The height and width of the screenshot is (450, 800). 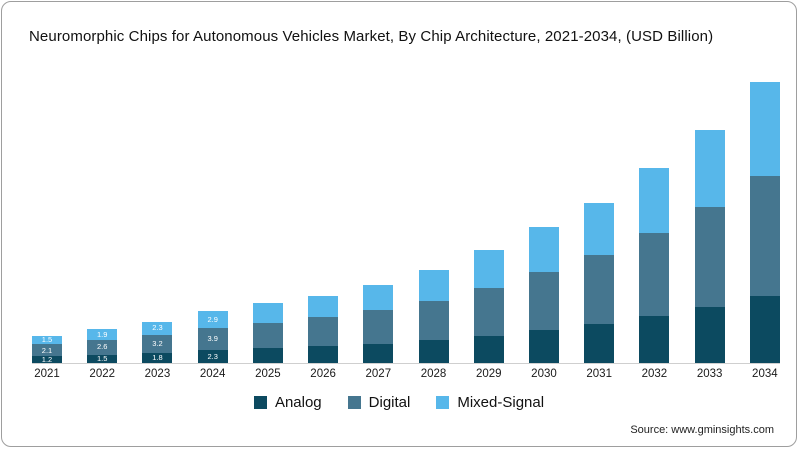 I want to click on bar-segment-mixed-signal-2027, so click(x=378, y=297).